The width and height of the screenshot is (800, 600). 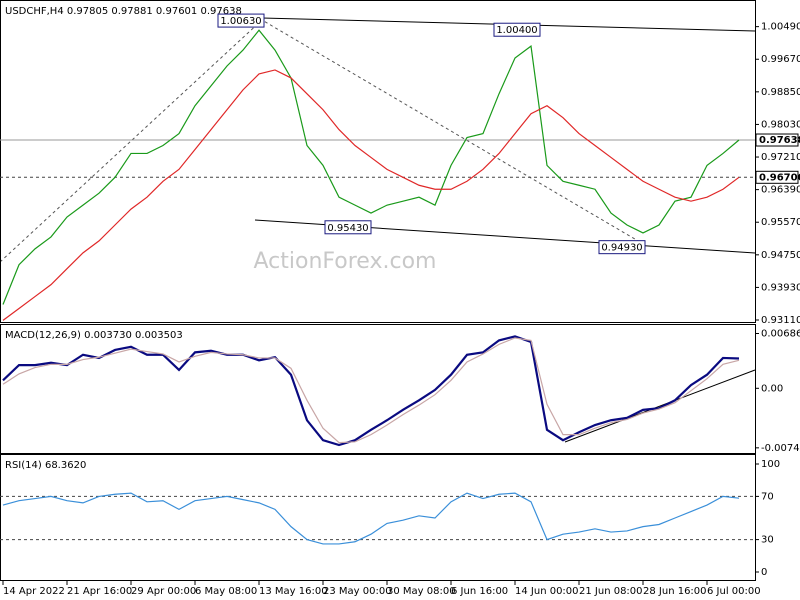 I want to click on x-tick-label: 6 Jun 16:00, so click(x=479, y=591).